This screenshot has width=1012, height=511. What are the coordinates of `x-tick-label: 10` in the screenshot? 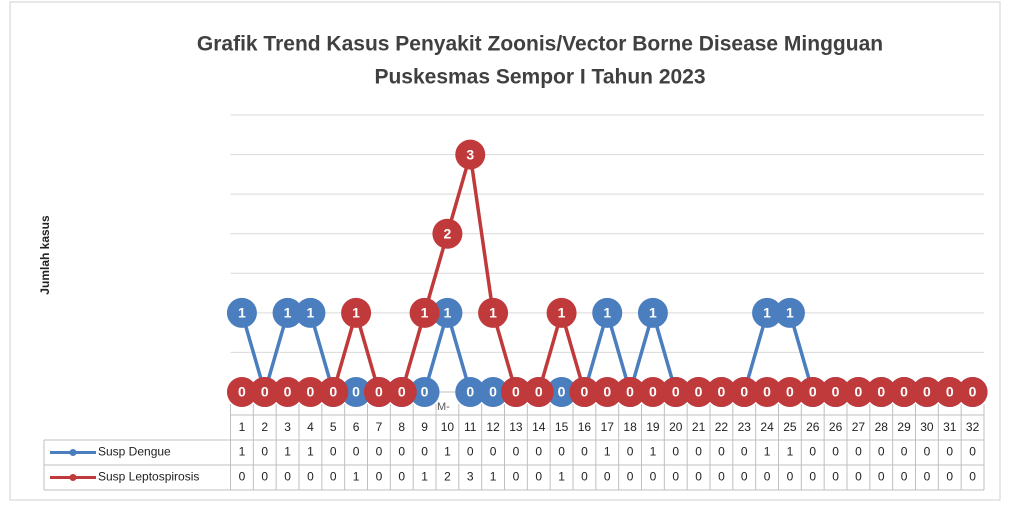 It's located at (448, 427).